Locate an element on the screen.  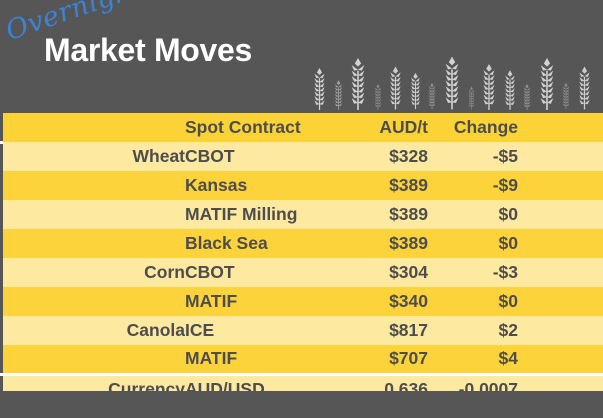
table-header: Spot Contract AUD/t Change is located at coordinates (301, 128).